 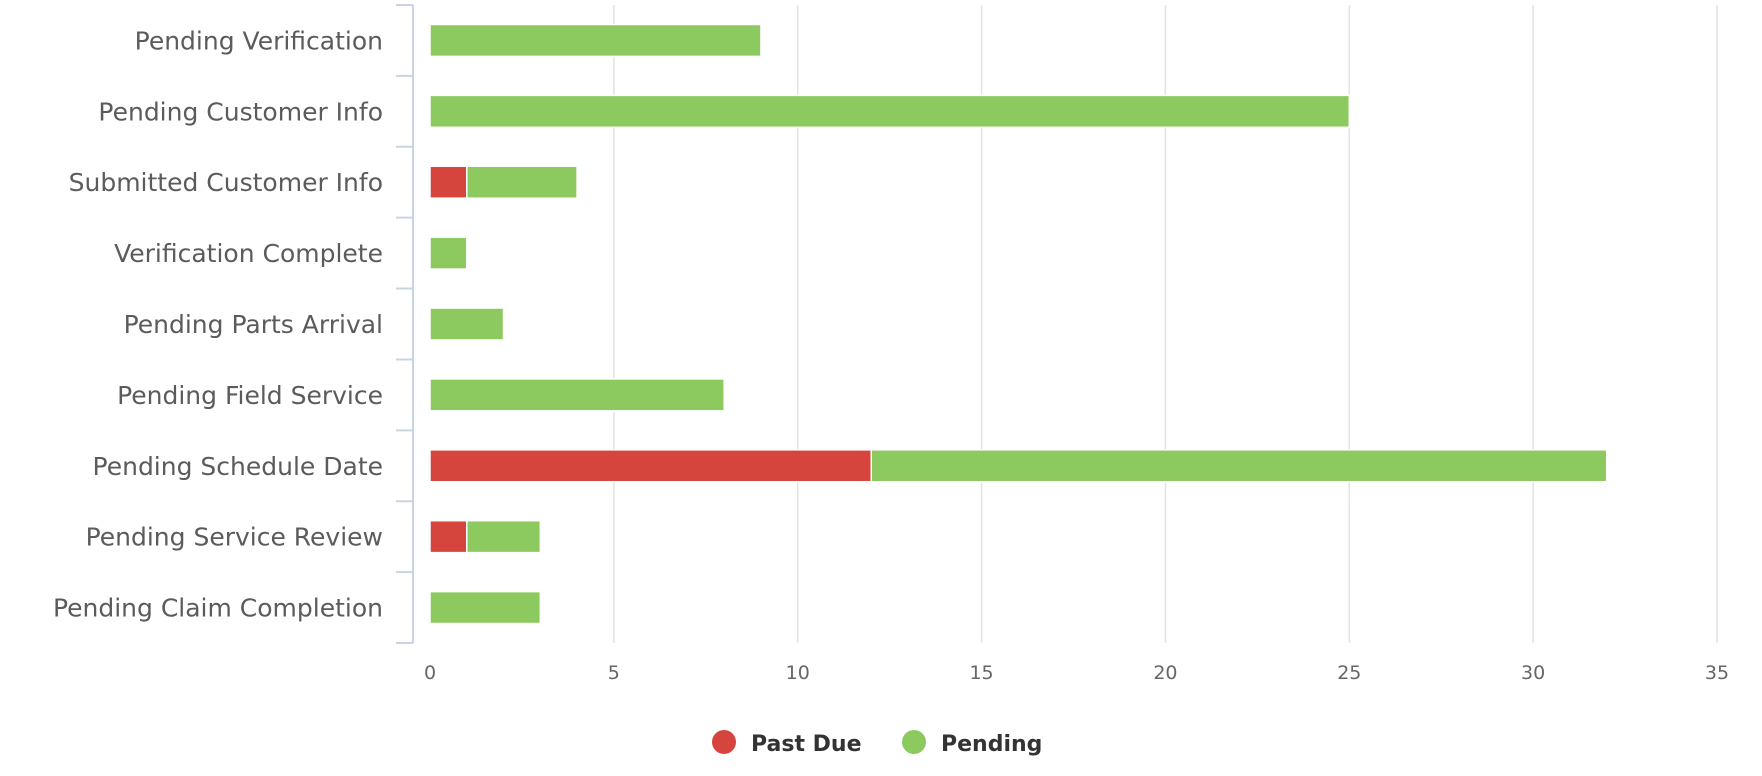 I want to click on bar-past-due-pending-schedule-date, so click(x=651, y=466).